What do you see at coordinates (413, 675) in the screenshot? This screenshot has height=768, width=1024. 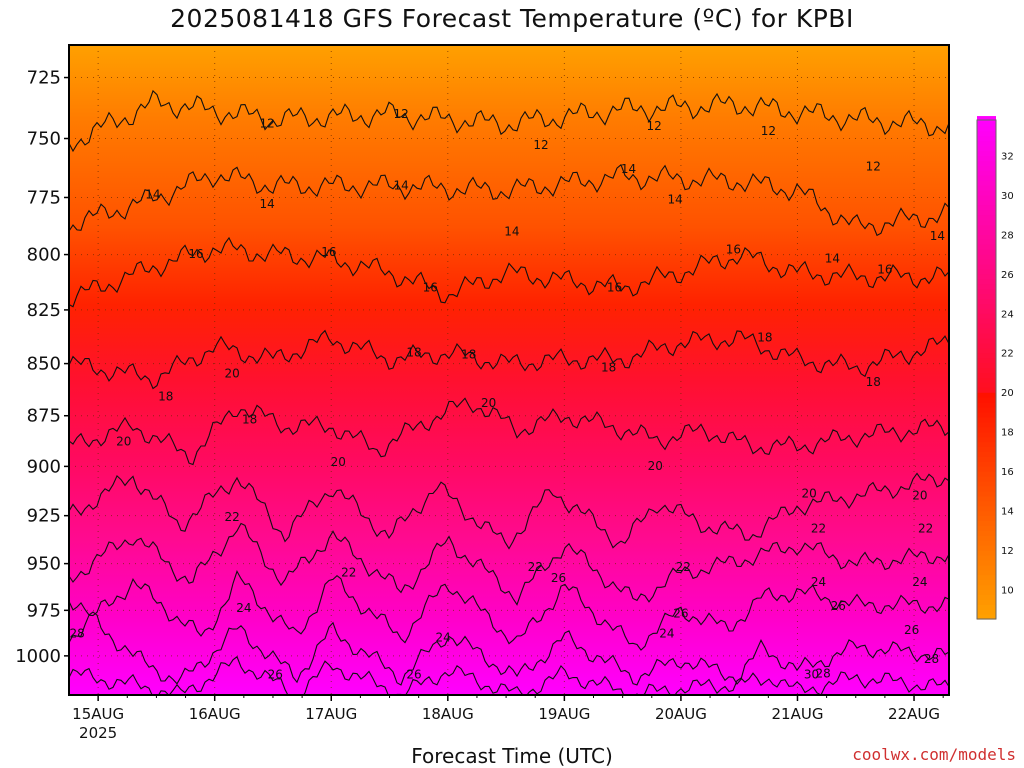 I see `contour-label: 26` at bounding box center [413, 675].